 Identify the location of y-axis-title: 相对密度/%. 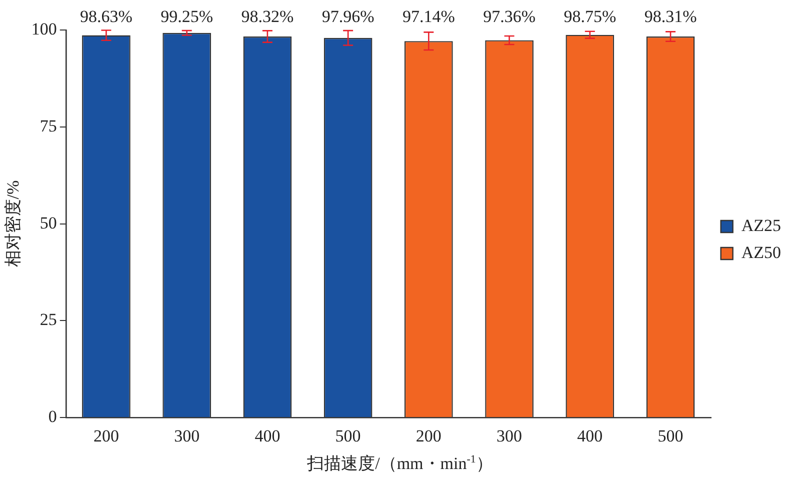
(13, 224).